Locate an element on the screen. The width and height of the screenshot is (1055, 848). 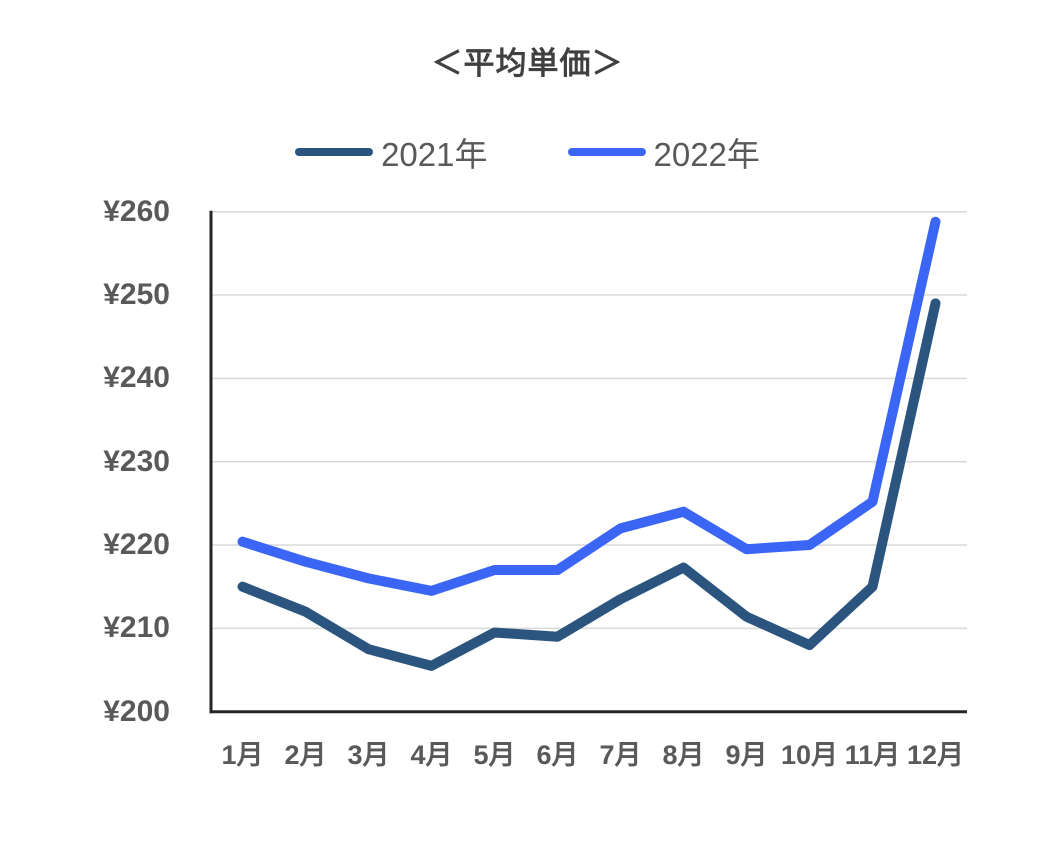
legend-label-2022: 2022年 is located at coordinates (706, 154).